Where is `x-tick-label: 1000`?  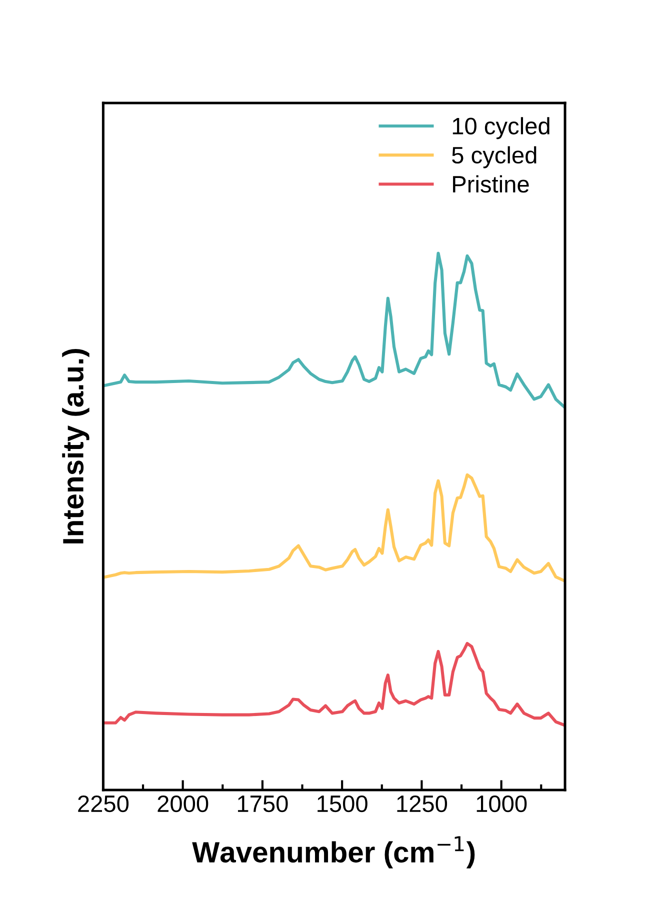
x-tick-label: 1000 is located at coordinates (501, 803).